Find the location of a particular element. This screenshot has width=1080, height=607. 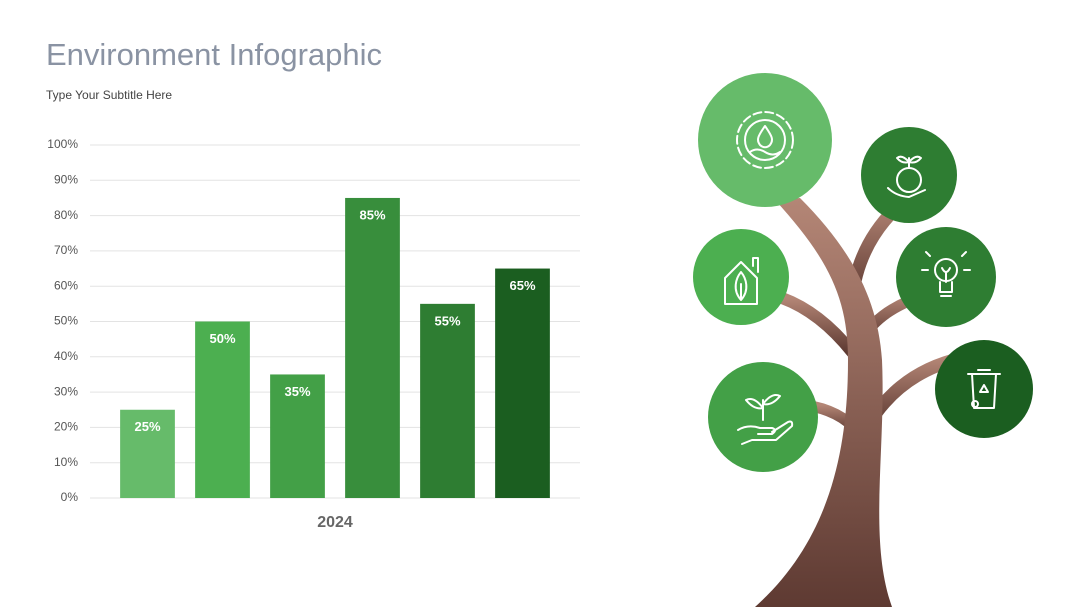

value-label: 85% is located at coordinates (372, 214).